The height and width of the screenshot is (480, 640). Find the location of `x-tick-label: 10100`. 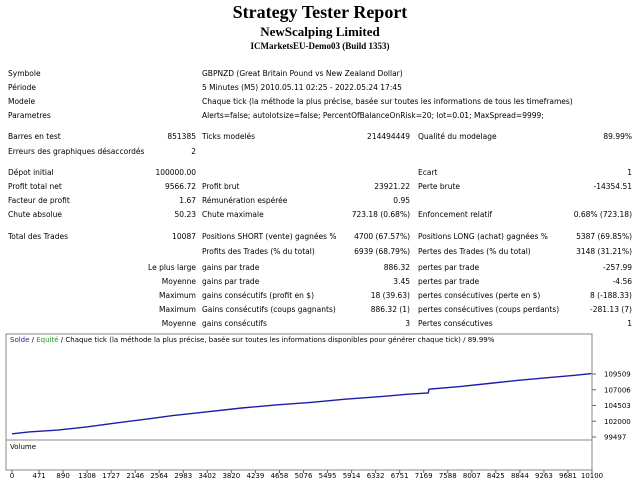

x-tick-label: 10100 is located at coordinates (592, 476).